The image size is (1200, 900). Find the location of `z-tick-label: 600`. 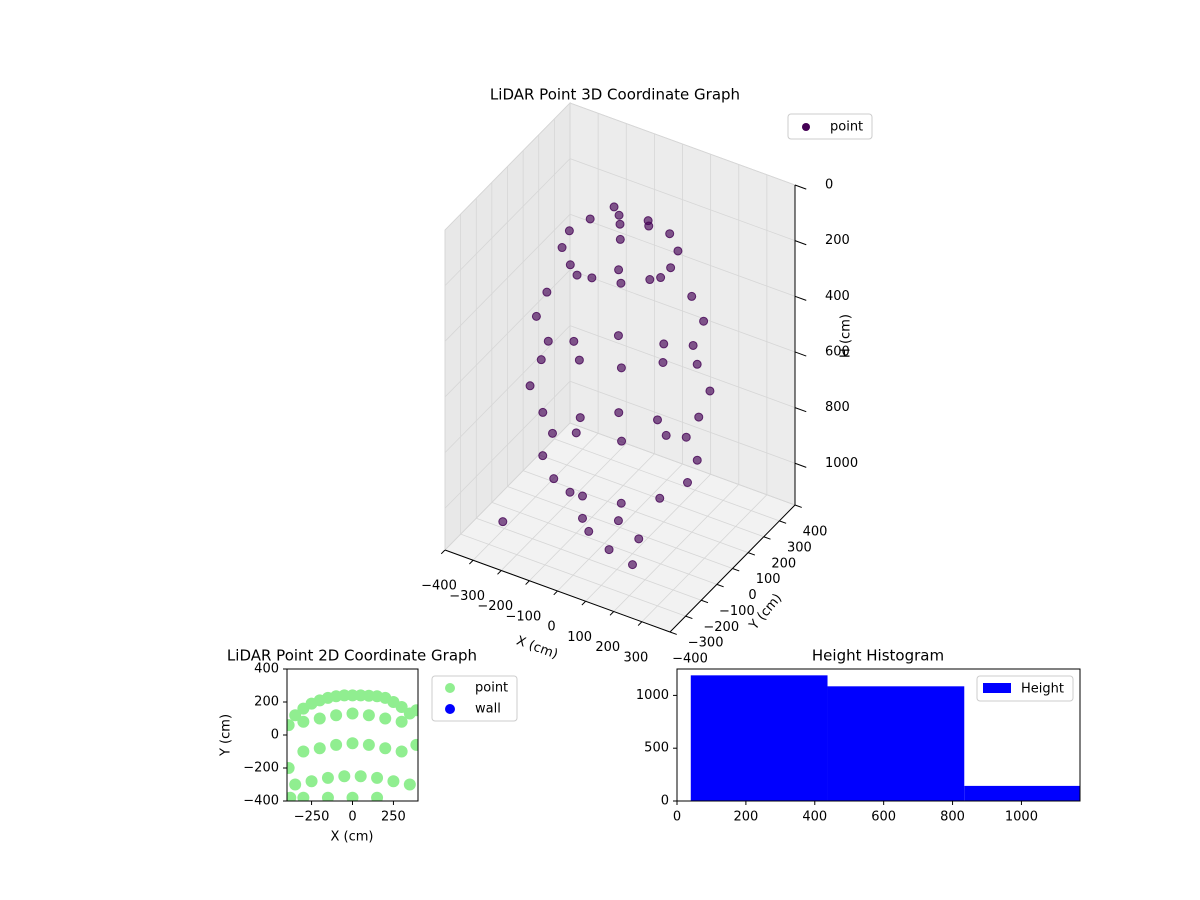

z-tick-label: 600 is located at coordinates (837, 351).